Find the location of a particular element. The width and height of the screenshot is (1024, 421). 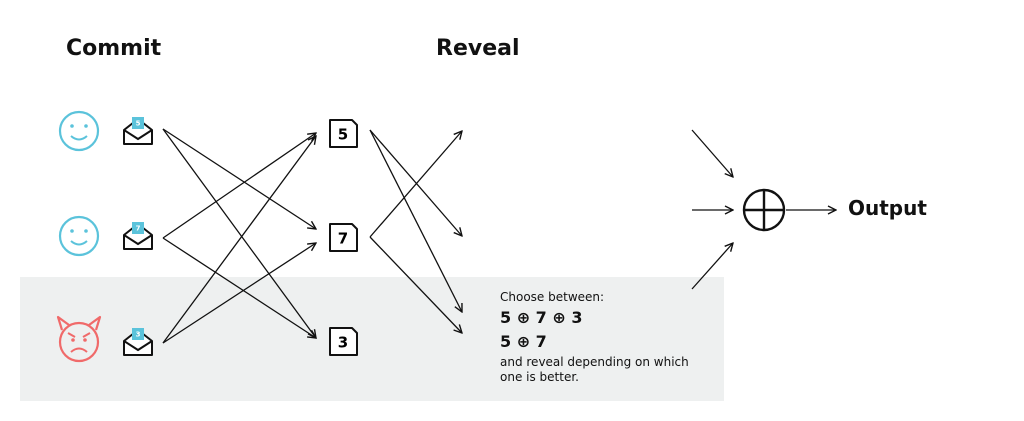

envelope-value: 7 is located at coordinates (138, 229).